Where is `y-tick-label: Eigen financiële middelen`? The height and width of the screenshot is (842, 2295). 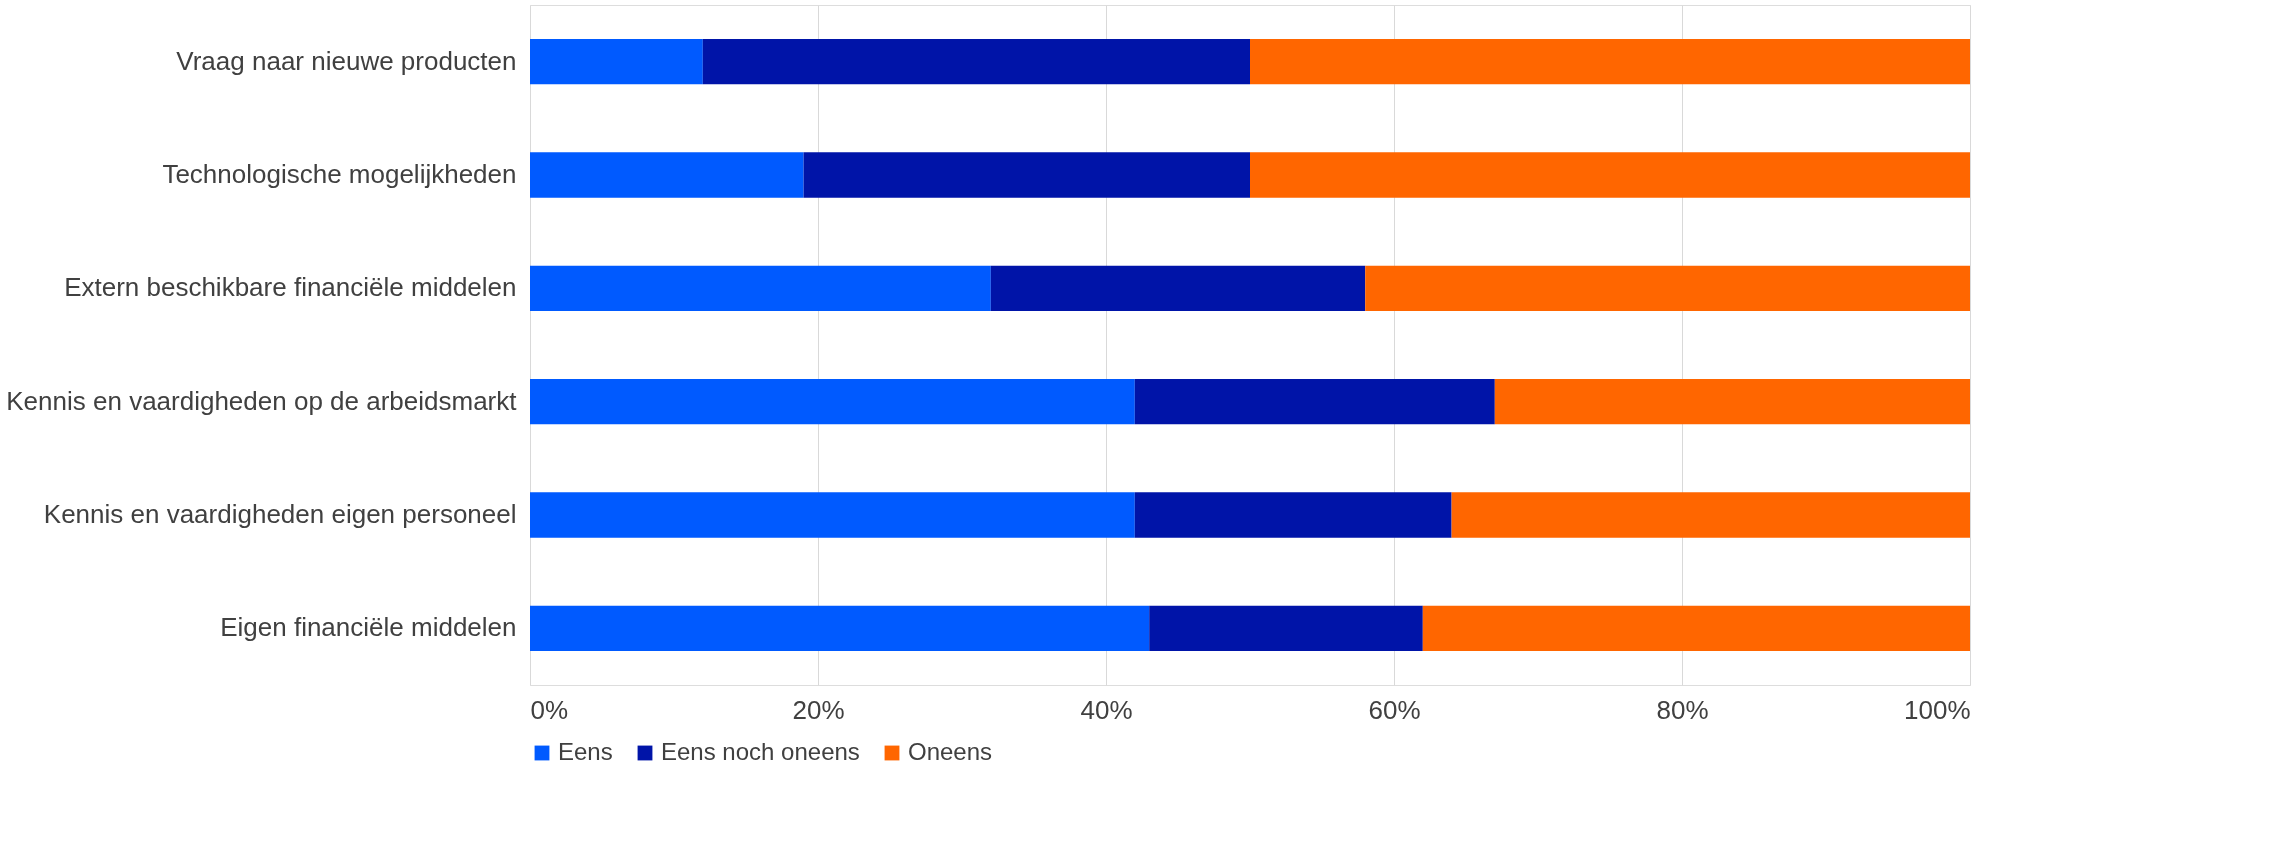 y-tick-label: Eigen financiële middelen is located at coordinates (368, 627).